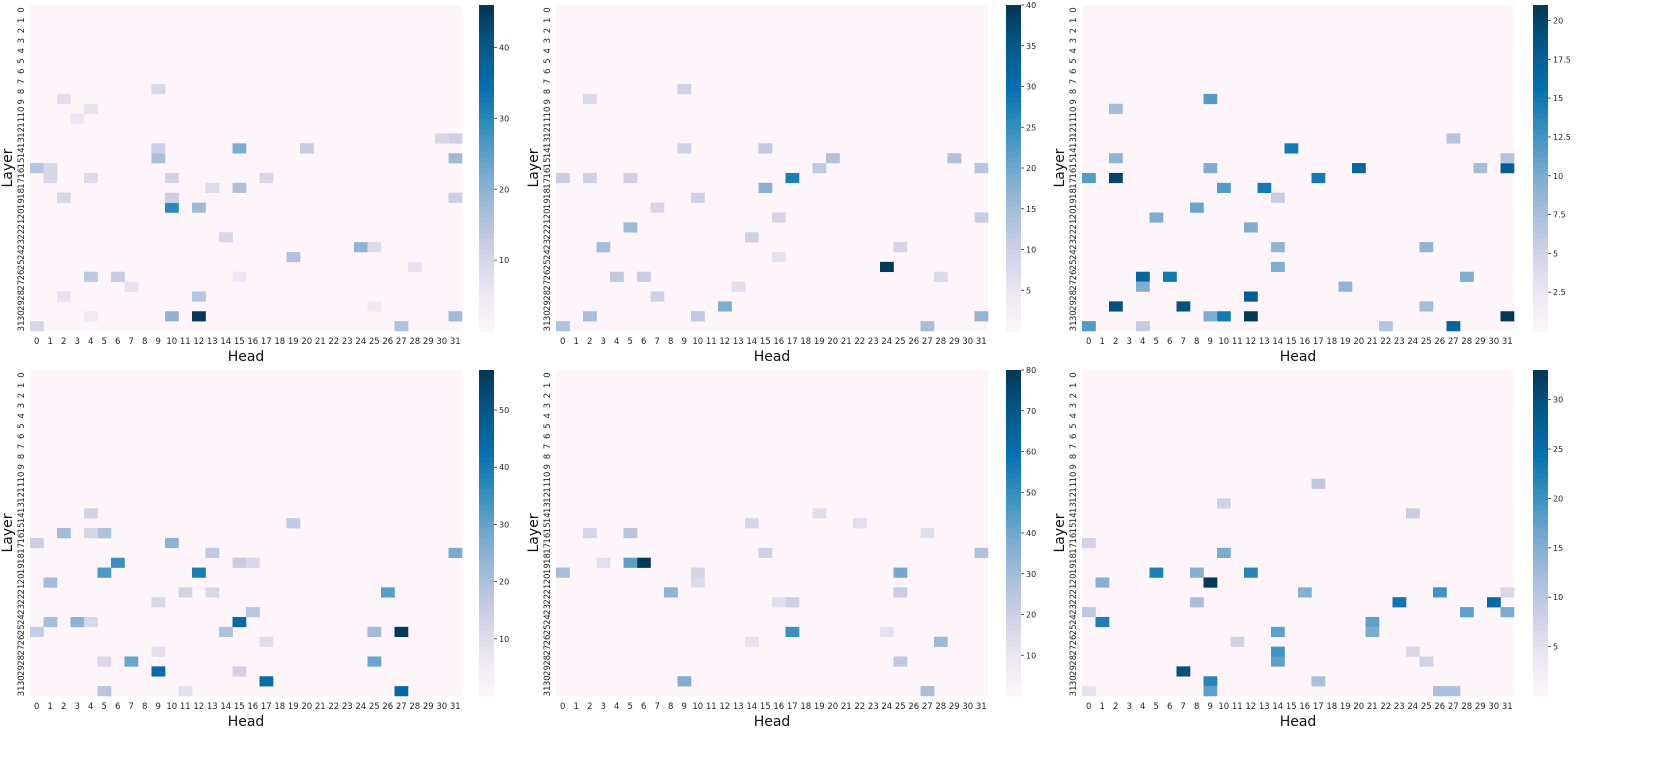 Image resolution: width=1661 pixels, height=770 pixels. Describe the element at coordinates (1074, 487) in the screenshot. I see `y-tick-label: 11` at that location.